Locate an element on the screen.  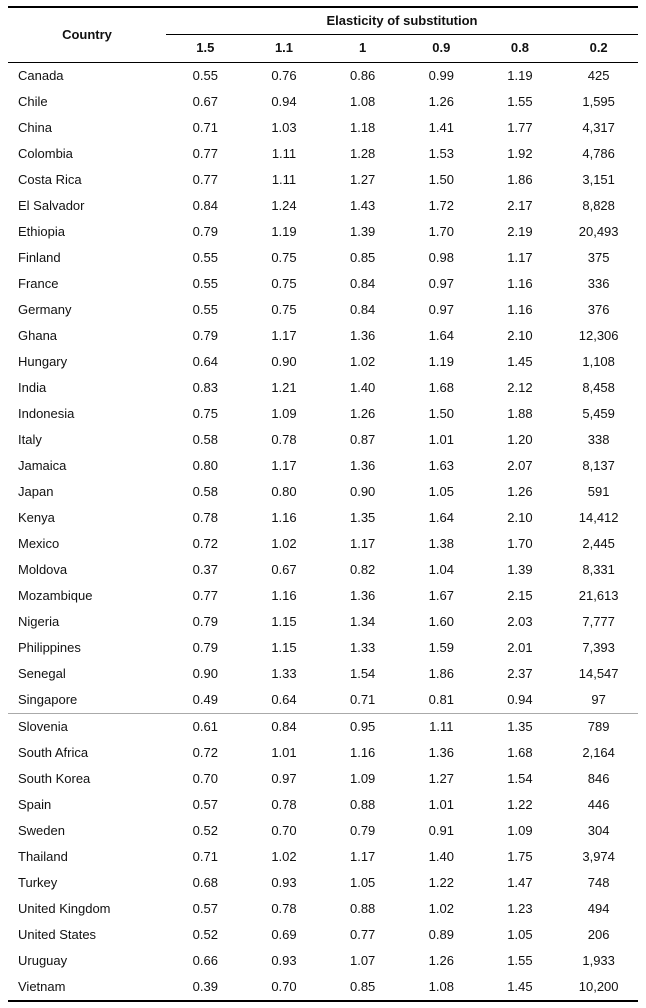
value-cell: 0.86 is located at coordinates (362, 75).